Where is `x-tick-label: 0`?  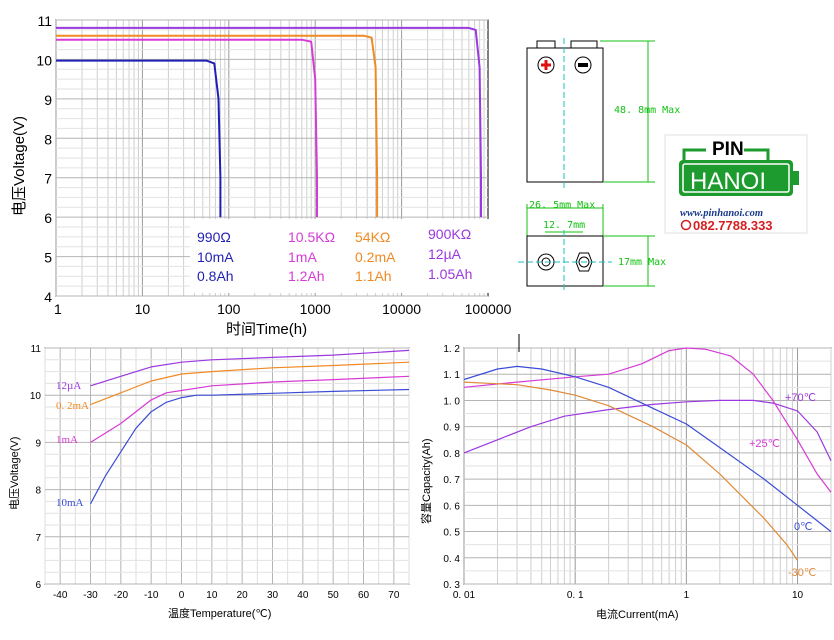
x-tick-label: 0 is located at coordinates (182, 595).